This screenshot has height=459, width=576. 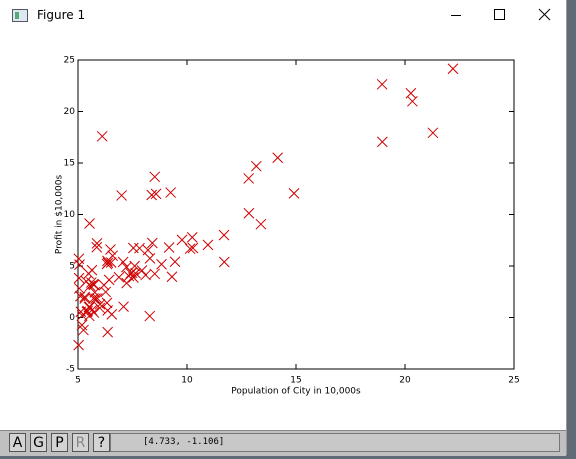 What do you see at coordinates (80, 442) in the screenshot?
I see `toolbar-button: R` at bounding box center [80, 442].